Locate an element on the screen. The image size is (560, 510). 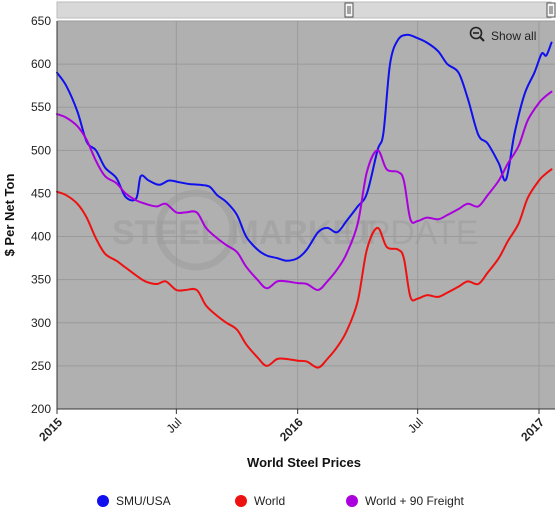
y-tick-label: 500 is located at coordinates (41, 150).